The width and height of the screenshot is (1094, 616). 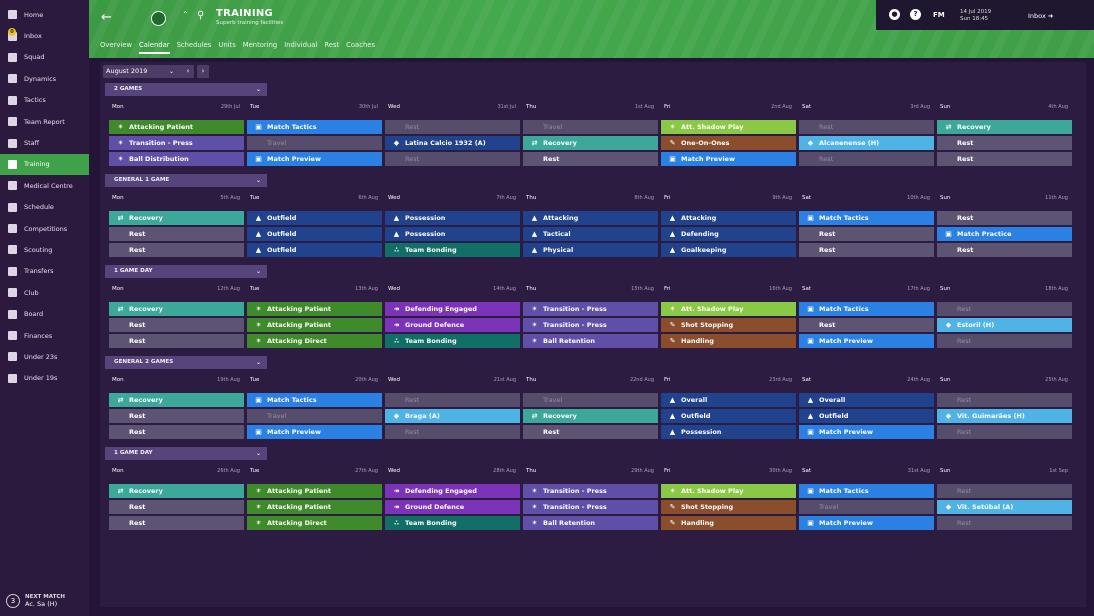 I want to click on session-cell: ▲ Defending, so click(x=728, y=234).